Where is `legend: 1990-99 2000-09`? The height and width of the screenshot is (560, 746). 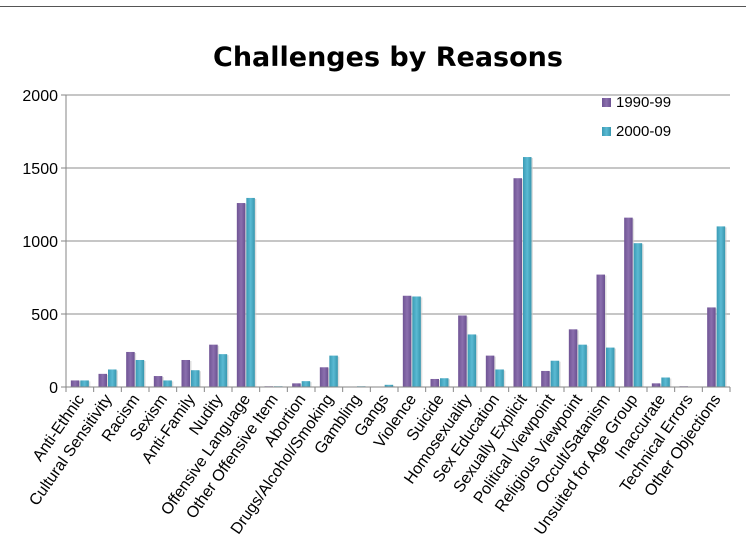
legend: 1990-99 2000-09 is located at coordinates (636, 117).